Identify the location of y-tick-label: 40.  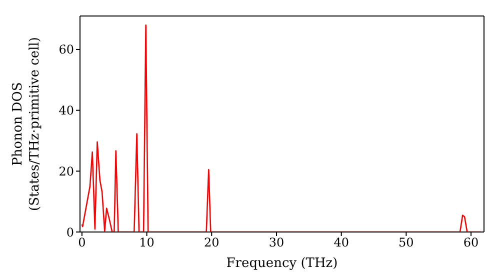
(66, 111).